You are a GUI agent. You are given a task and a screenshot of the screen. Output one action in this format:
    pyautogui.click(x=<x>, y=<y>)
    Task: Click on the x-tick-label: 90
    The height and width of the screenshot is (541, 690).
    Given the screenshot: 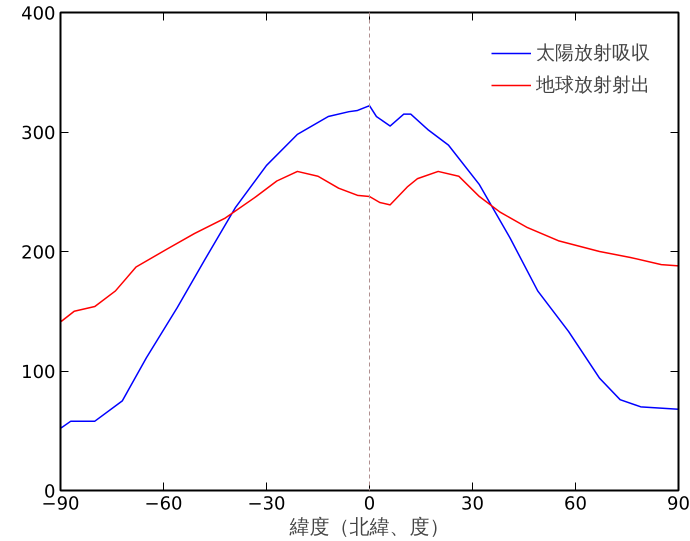 What is the action you would take?
    pyautogui.click(x=678, y=504)
    